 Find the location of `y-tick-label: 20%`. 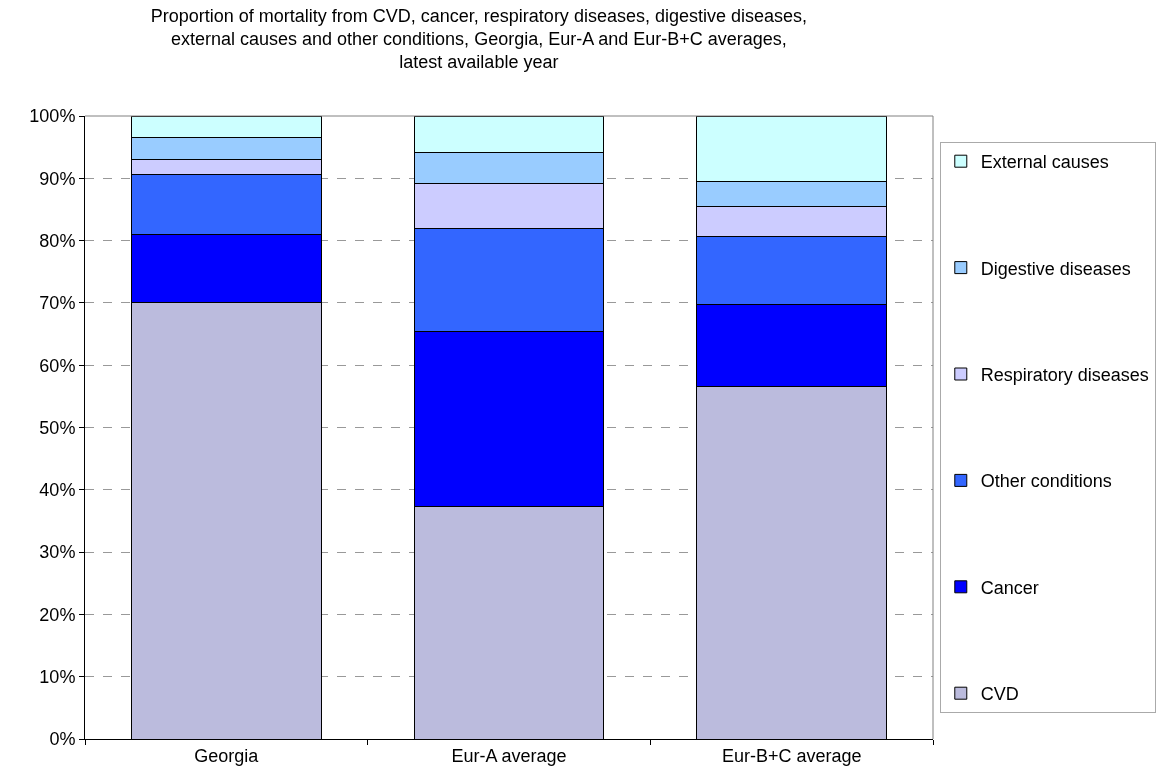

y-tick-label: 20% is located at coordinates (57, 614).